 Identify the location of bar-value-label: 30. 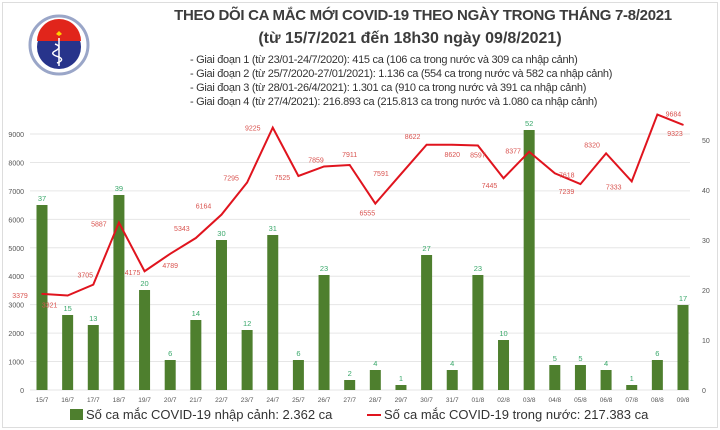
(221, 233).